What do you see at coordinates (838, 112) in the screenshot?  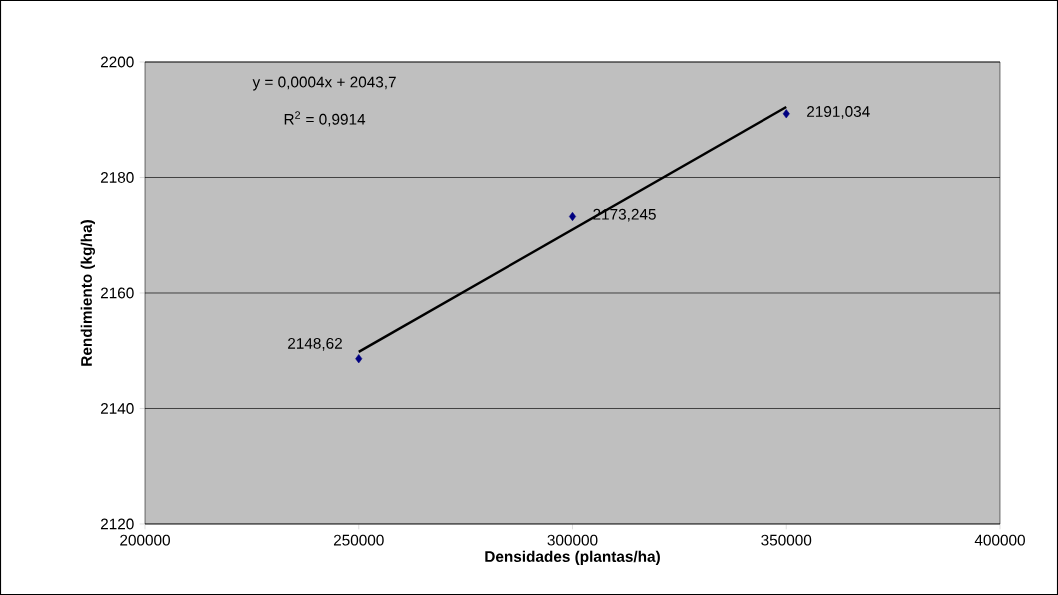 I see `data-label: 2191,034` at bounding box center [838, 112].